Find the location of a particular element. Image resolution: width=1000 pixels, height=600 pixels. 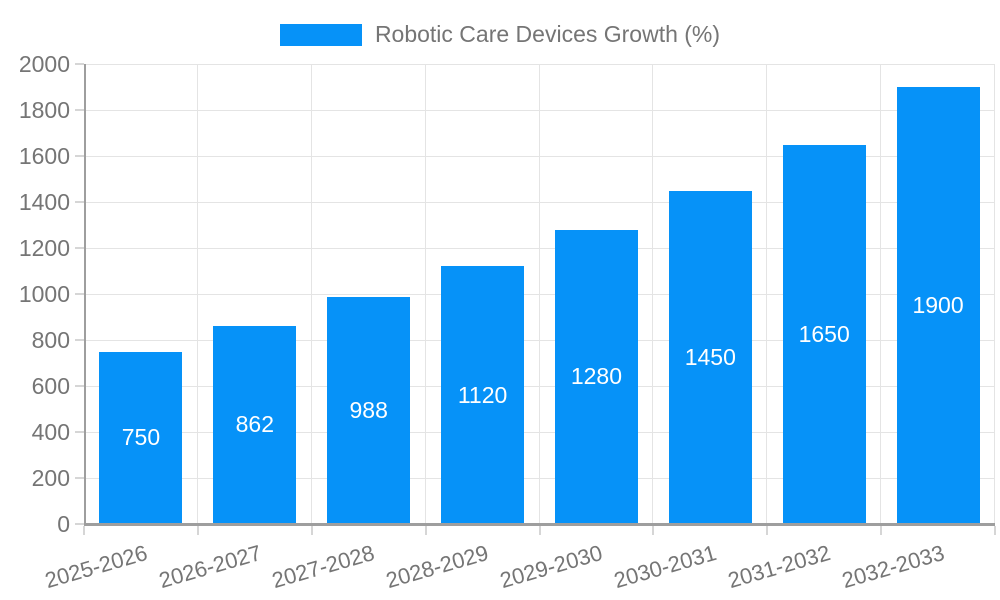

bar-2028-2029: 1120 is located at coordinates (483, 395).